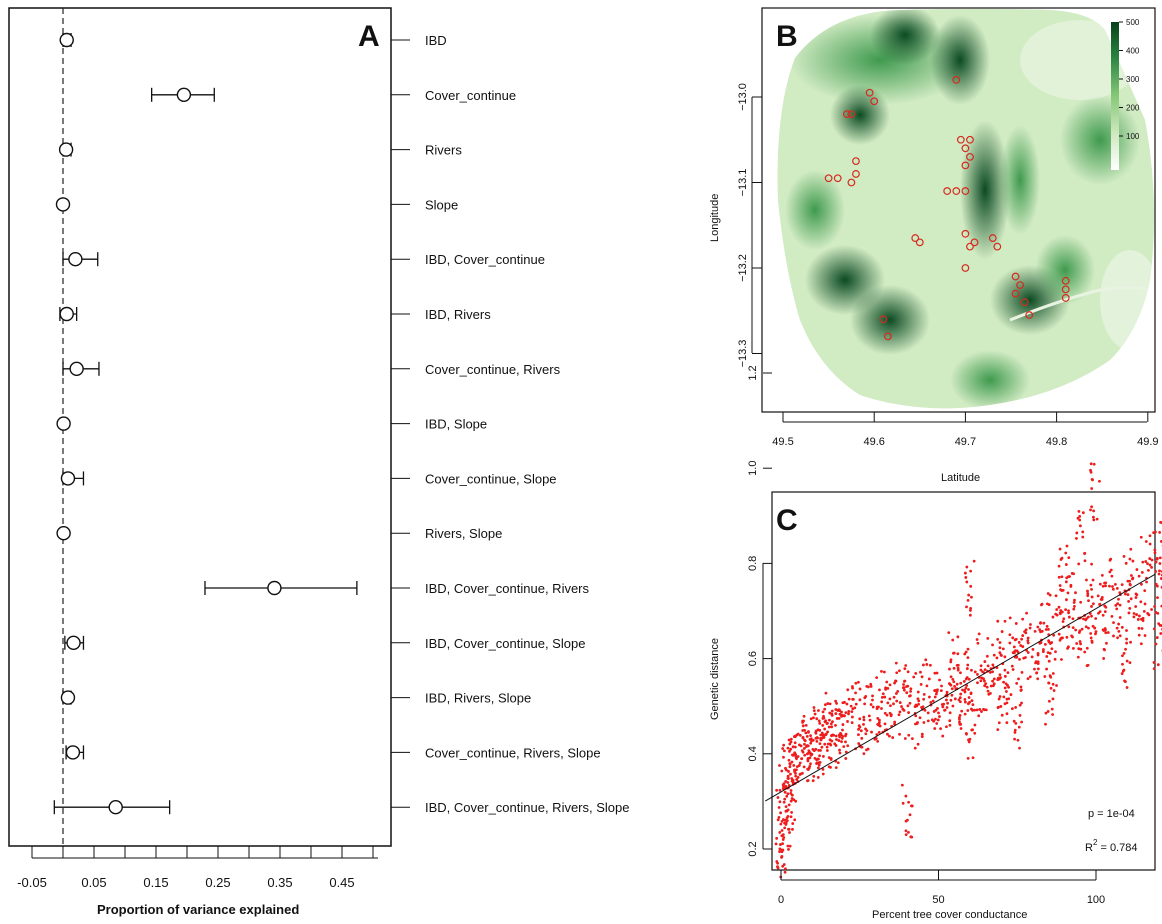  Describe the element at coordinates (958, 210) in the screenshot. I see `panel-b-frame` at that location.